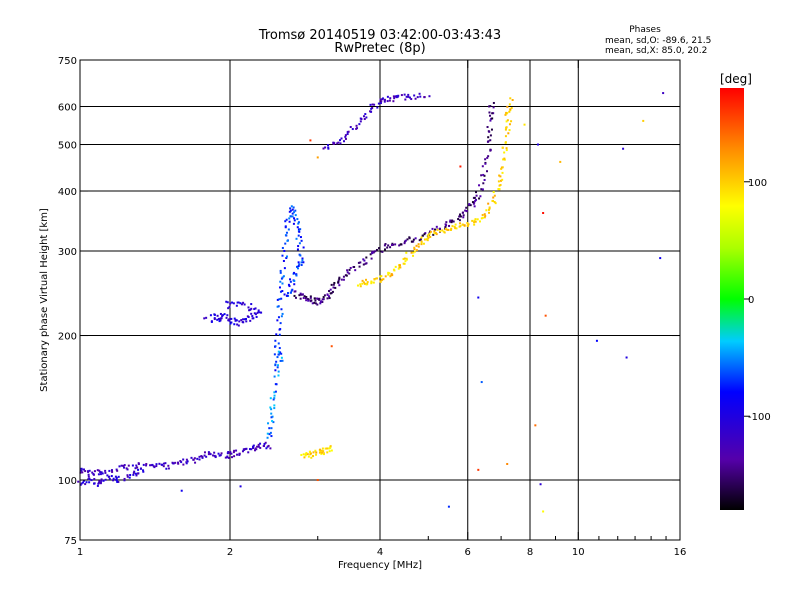 The image size is (800, 600). Describe the element at coordinates (67, 252) in the screenshot. I see `y-tick-label: 300` at that location.